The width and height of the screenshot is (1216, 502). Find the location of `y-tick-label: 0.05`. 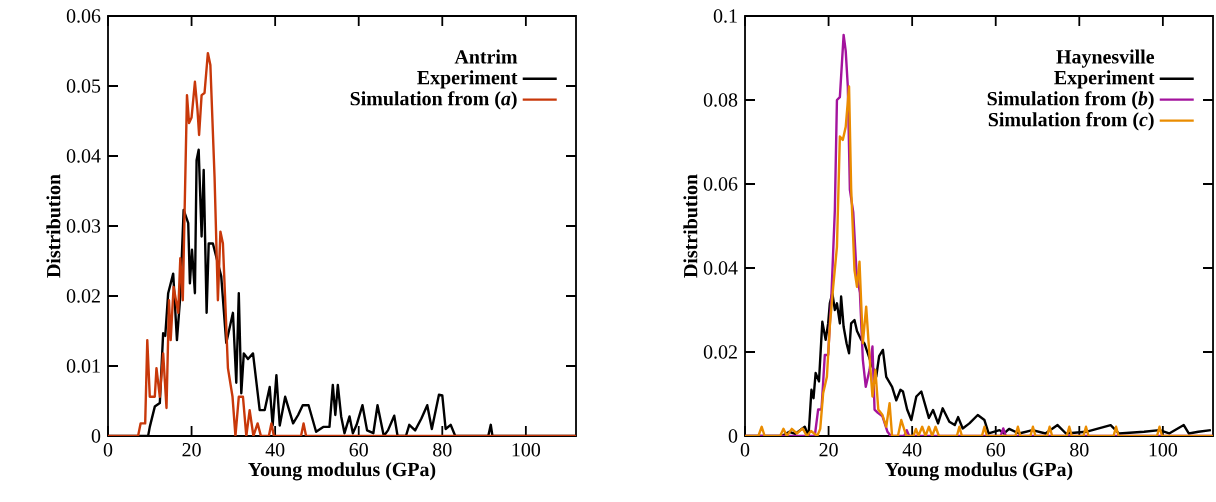

y-tick-label: 0.05 is located at coordinates (83, 86).